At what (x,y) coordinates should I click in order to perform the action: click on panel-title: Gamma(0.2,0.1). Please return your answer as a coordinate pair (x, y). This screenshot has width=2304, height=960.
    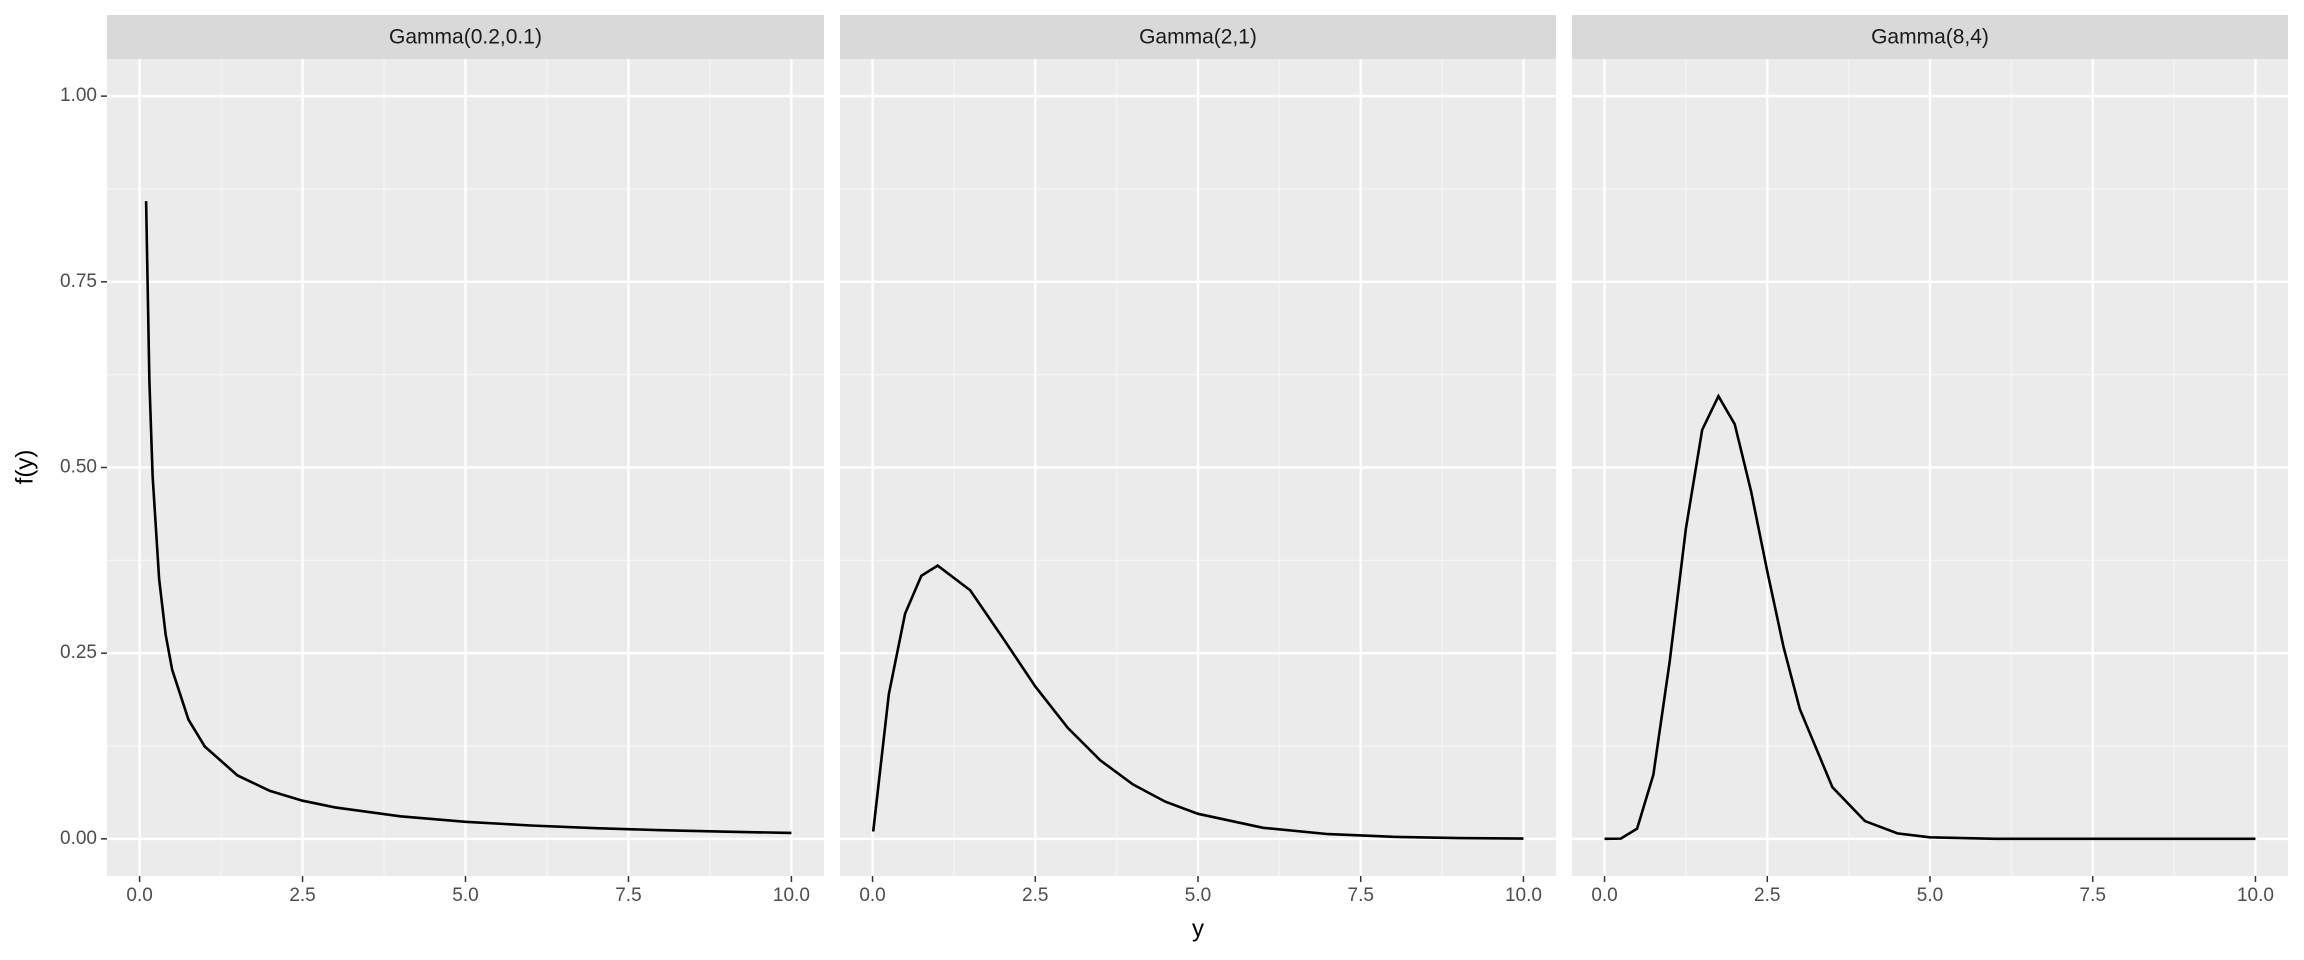
    Looking at the image, I should click on (465, 37).